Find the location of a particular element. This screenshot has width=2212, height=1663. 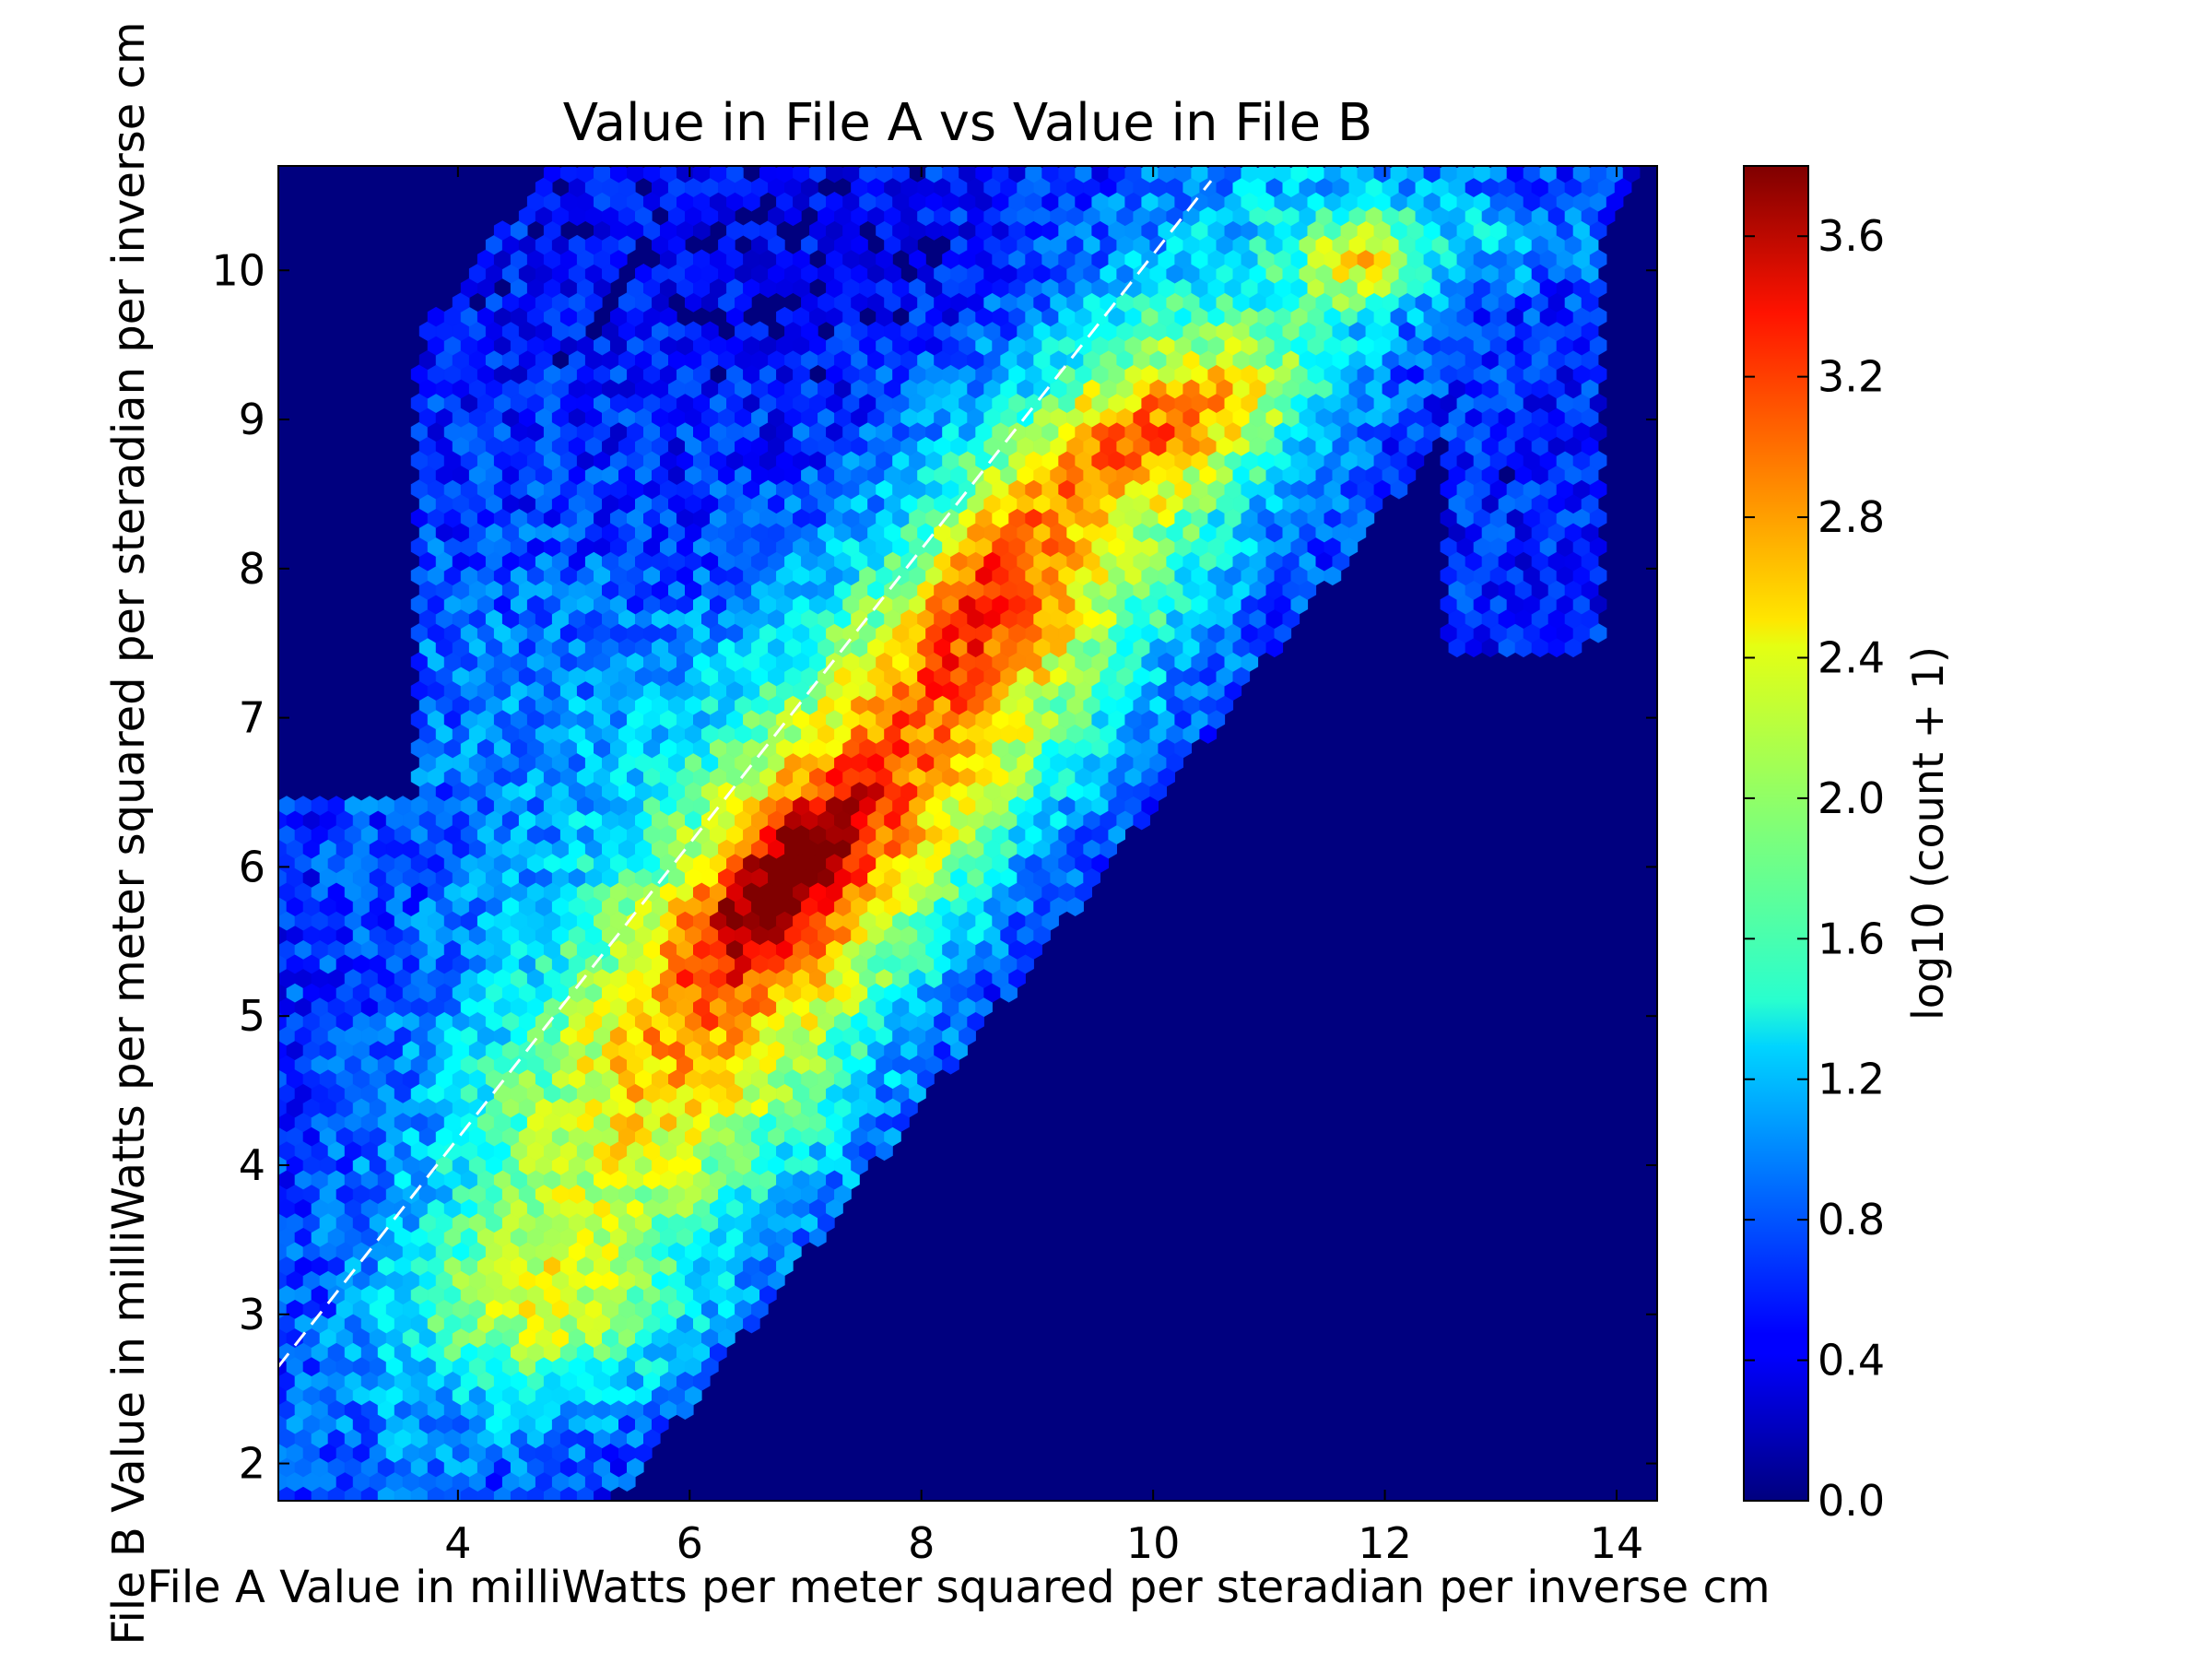

colorbar-tick-label: 1.2 is located at coordinates (1851, 1079).